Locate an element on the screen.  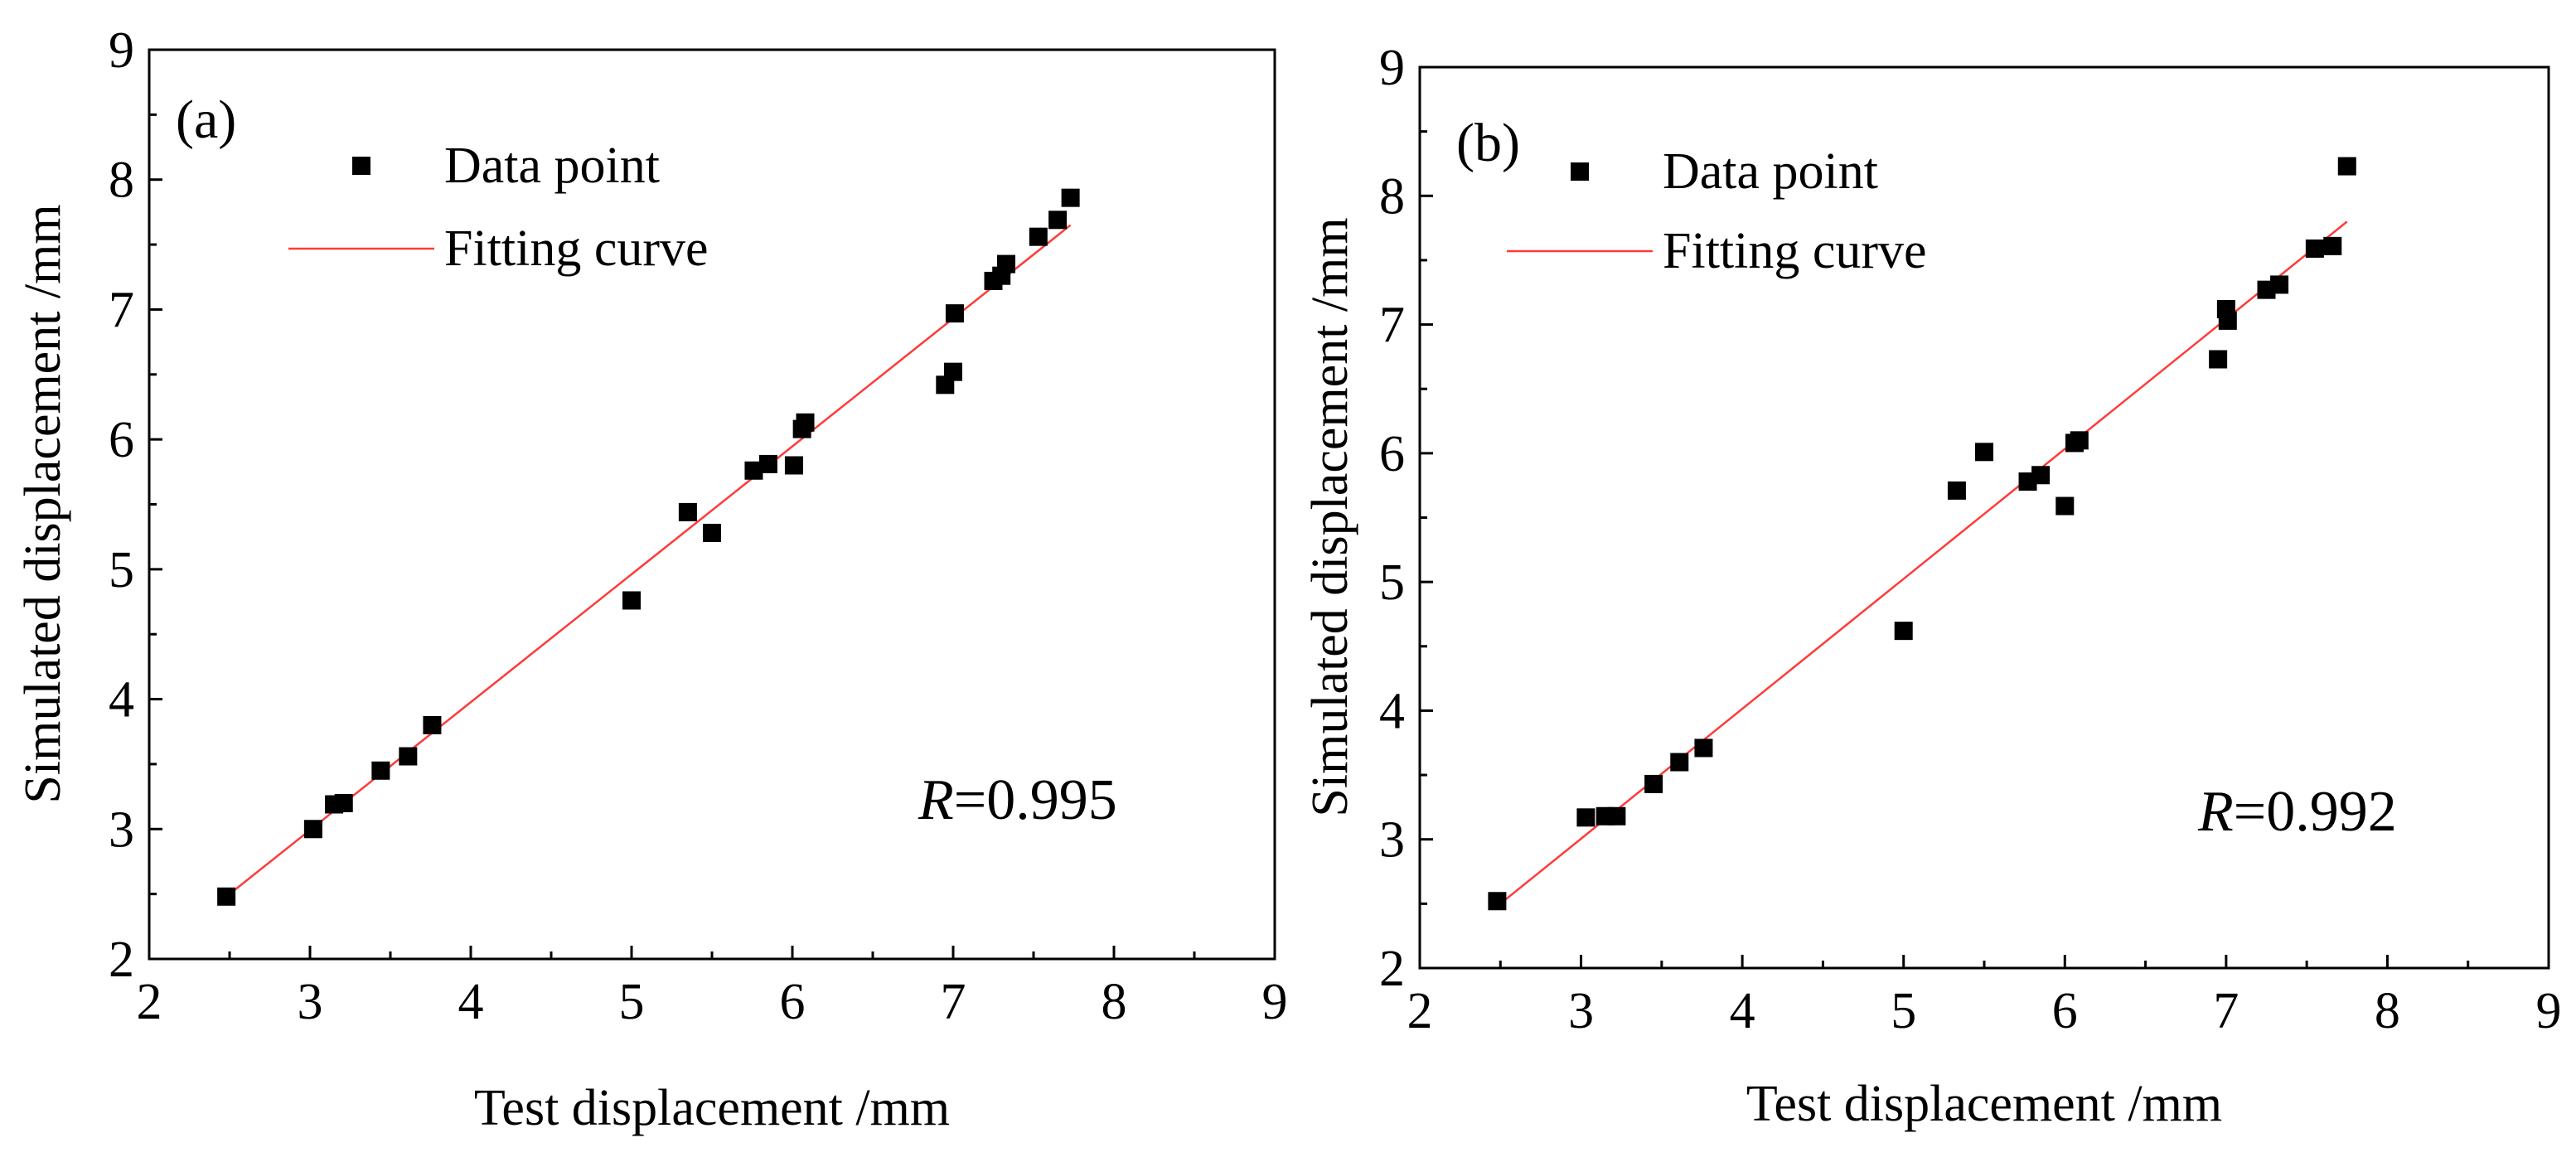
panel-label: (a) is located at coordinates (206, 120).